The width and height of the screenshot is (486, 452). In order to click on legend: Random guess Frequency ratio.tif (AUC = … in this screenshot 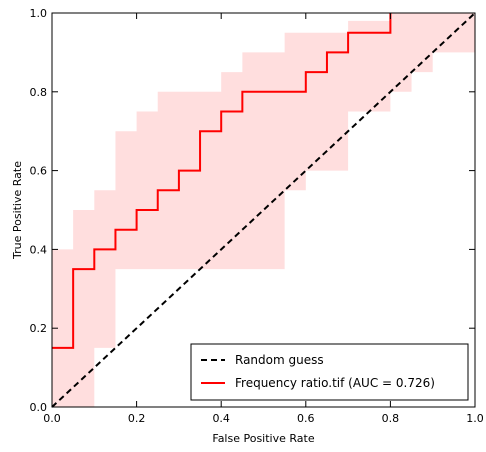, I will do `click(329, 372)`.